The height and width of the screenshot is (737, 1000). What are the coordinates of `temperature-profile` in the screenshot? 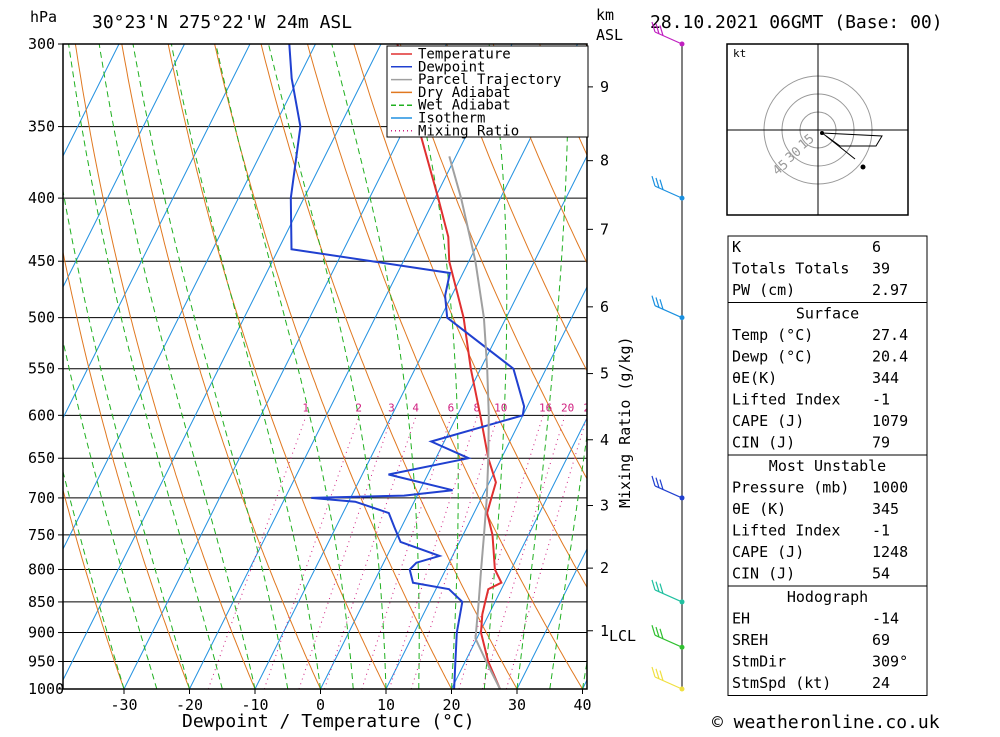 It's located at (449, 366).